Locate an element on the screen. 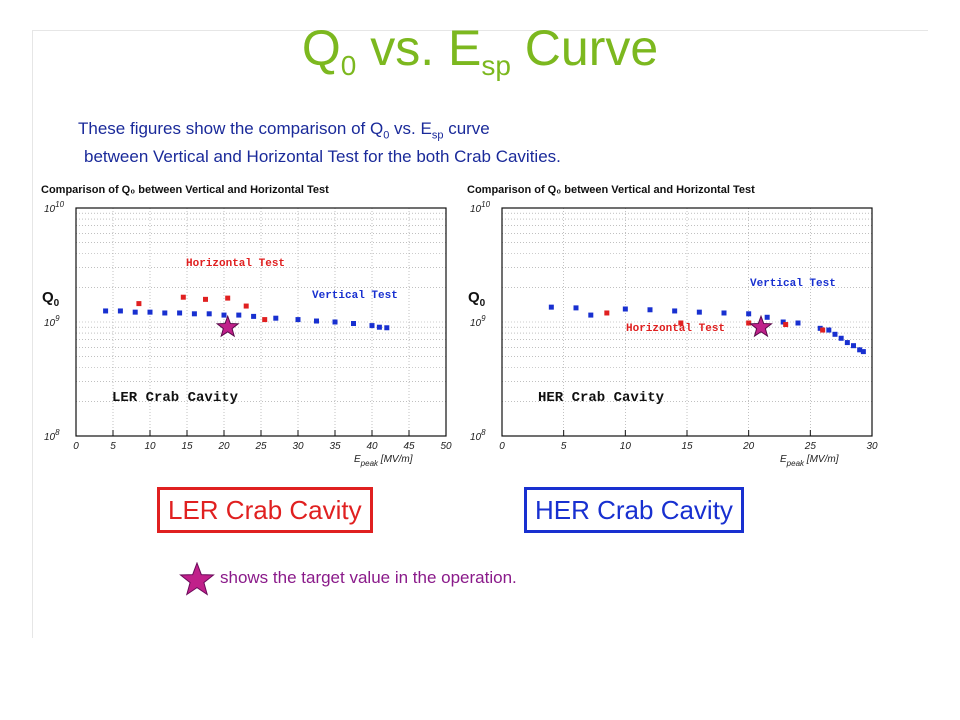 Image resolution: width=960 pixels, height=720 pixels. x-tick-label: 50 is located at coordinates (446, 446).